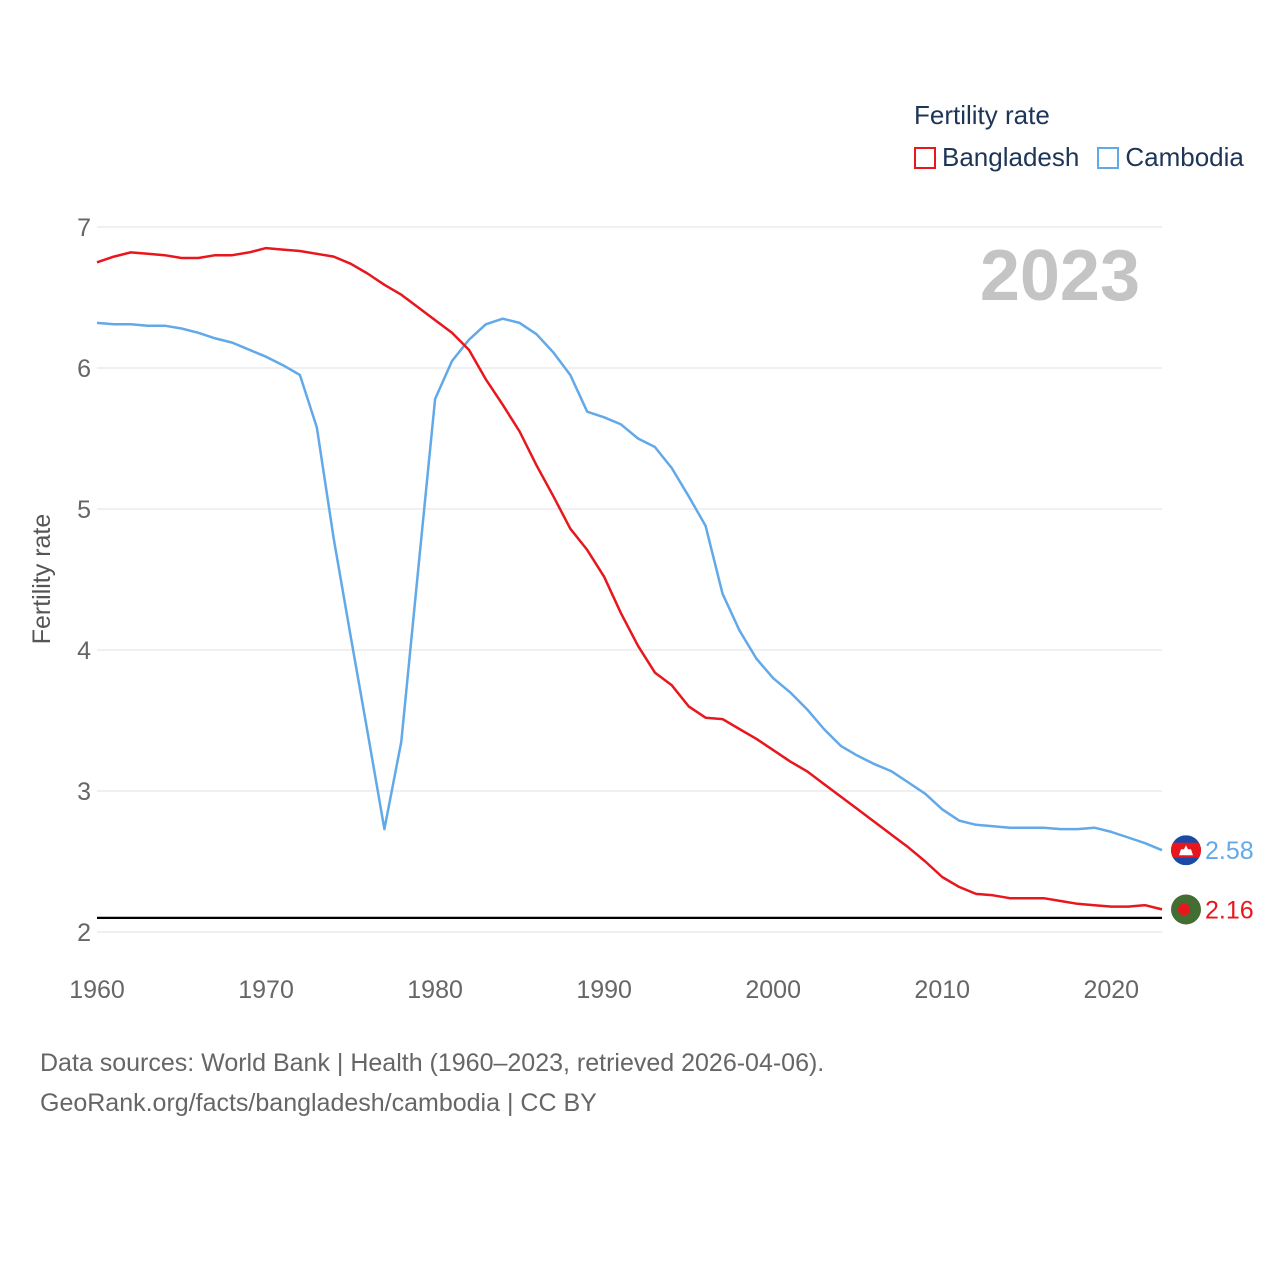 The image size is (1280, 1280). What do you see at coordinates (84, 580) in the screenshot?
I see `y-tick-labels: 2 3 4 5 6 7` at bounding box center [84, 580].